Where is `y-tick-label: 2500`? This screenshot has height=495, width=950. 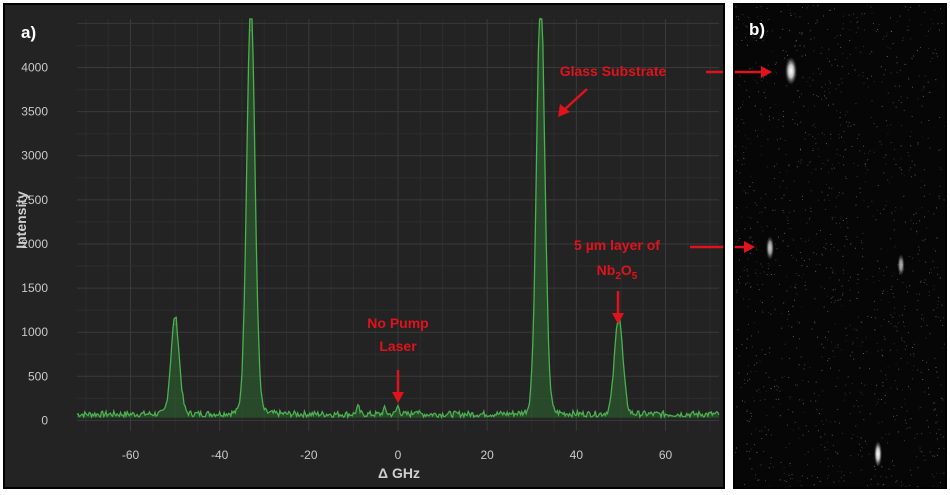 y-tick-label: 2500 is located at coordinates (34, 200).